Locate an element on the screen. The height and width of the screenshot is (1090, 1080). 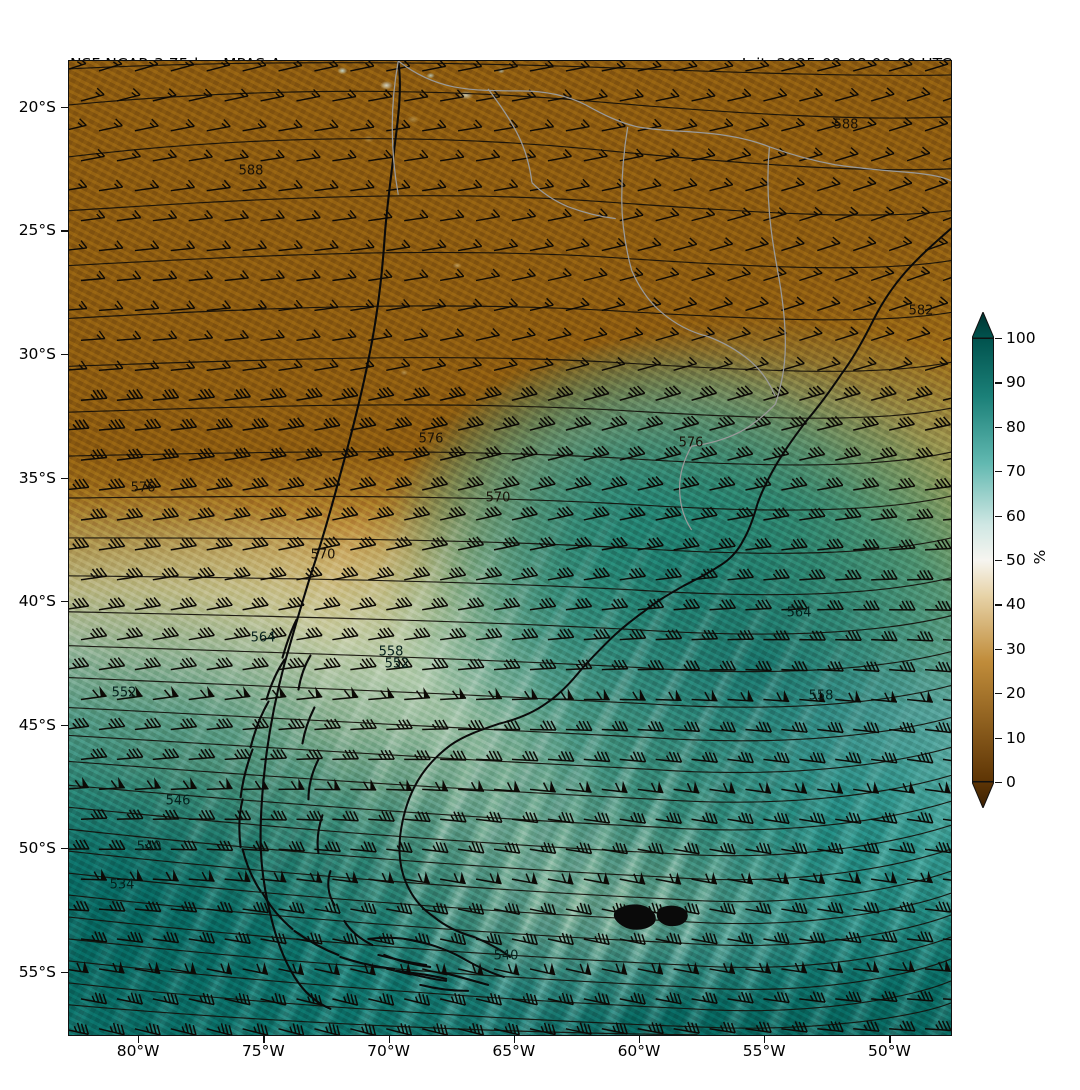
x-axis-label: 75°W is located at coordinates (263, 1051).